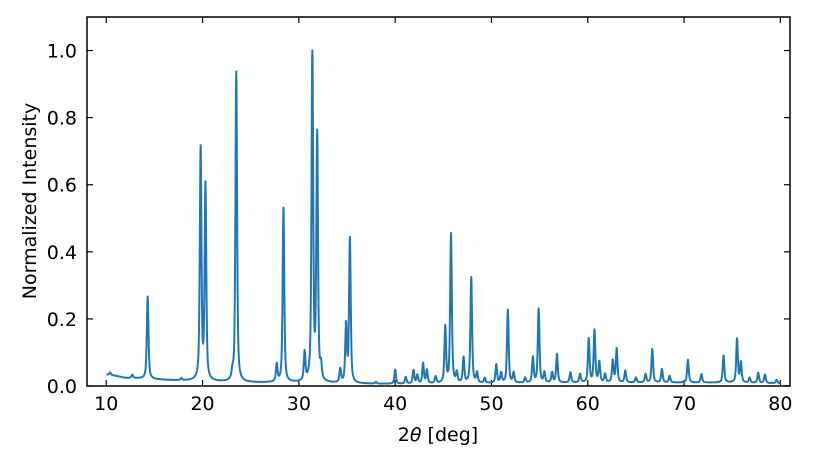 Image resolution: width=813 pixels, height=465 pixels. What do you see at coordinates (62, 52) in the screenshot?
I see `y-tick-label: 1.0` at bounding box center [62, 52].